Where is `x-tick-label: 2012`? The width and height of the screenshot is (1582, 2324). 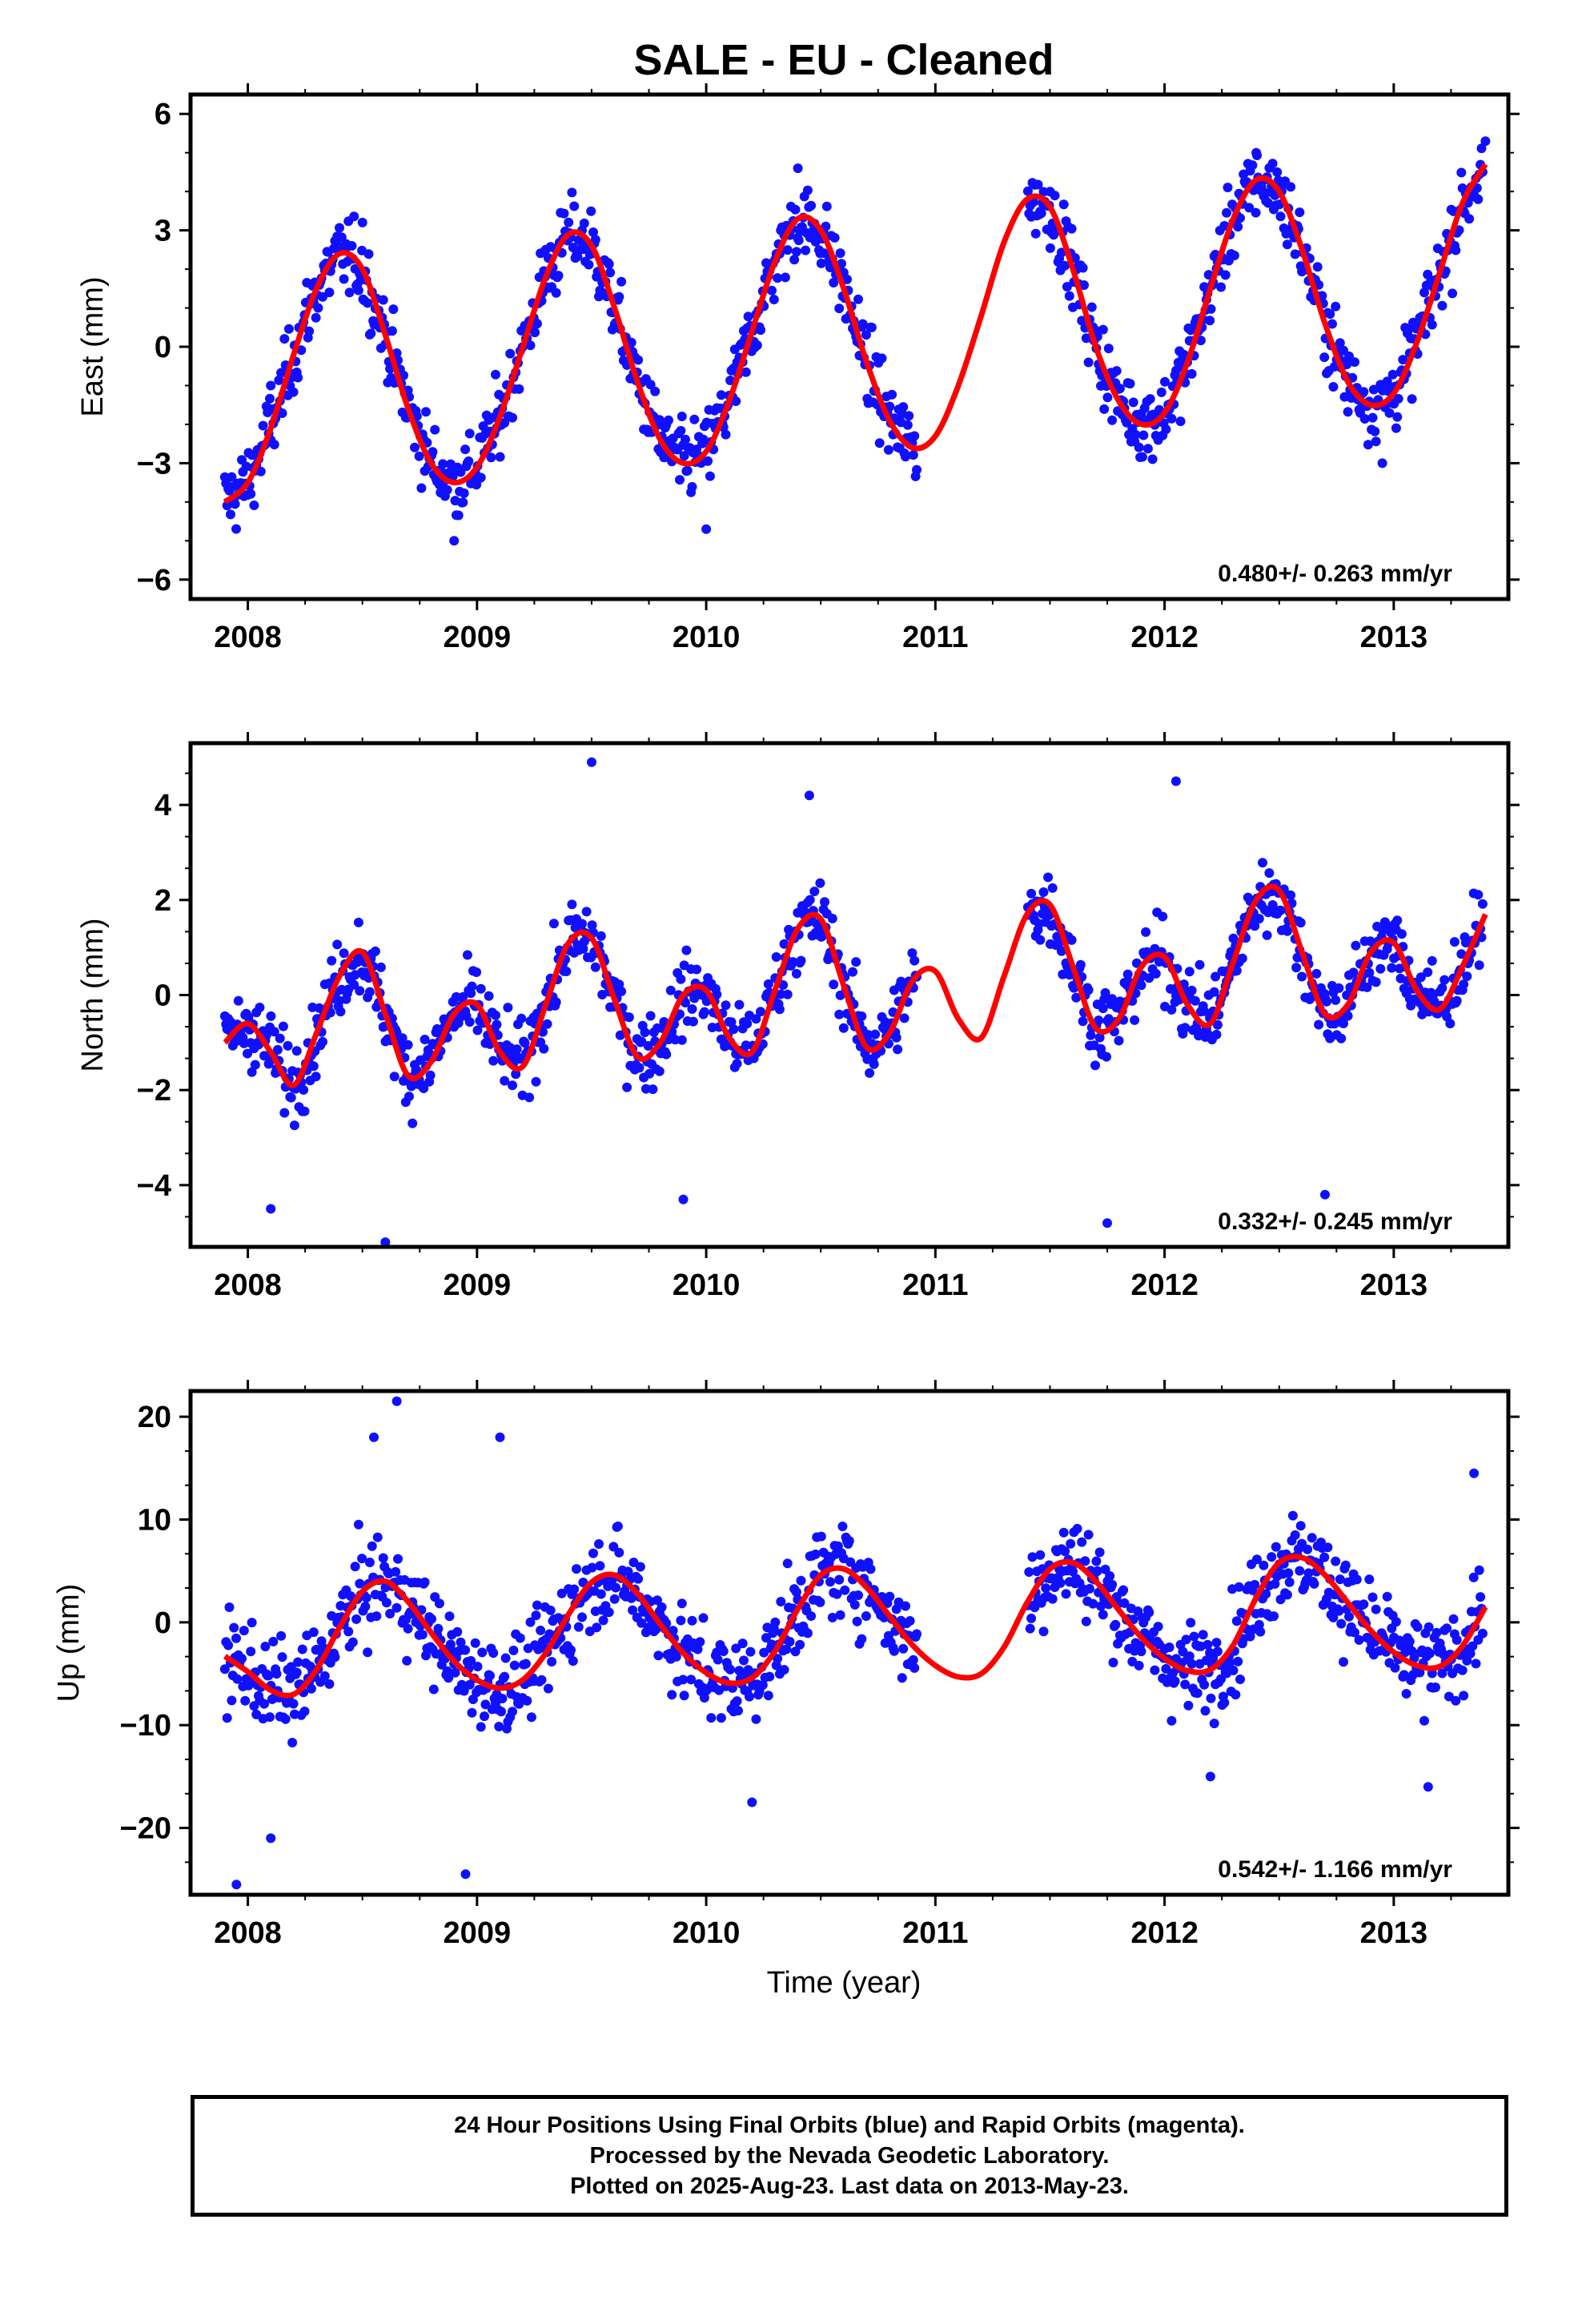
x-tick-label: 2012 is located at coordinates (1165, 637).